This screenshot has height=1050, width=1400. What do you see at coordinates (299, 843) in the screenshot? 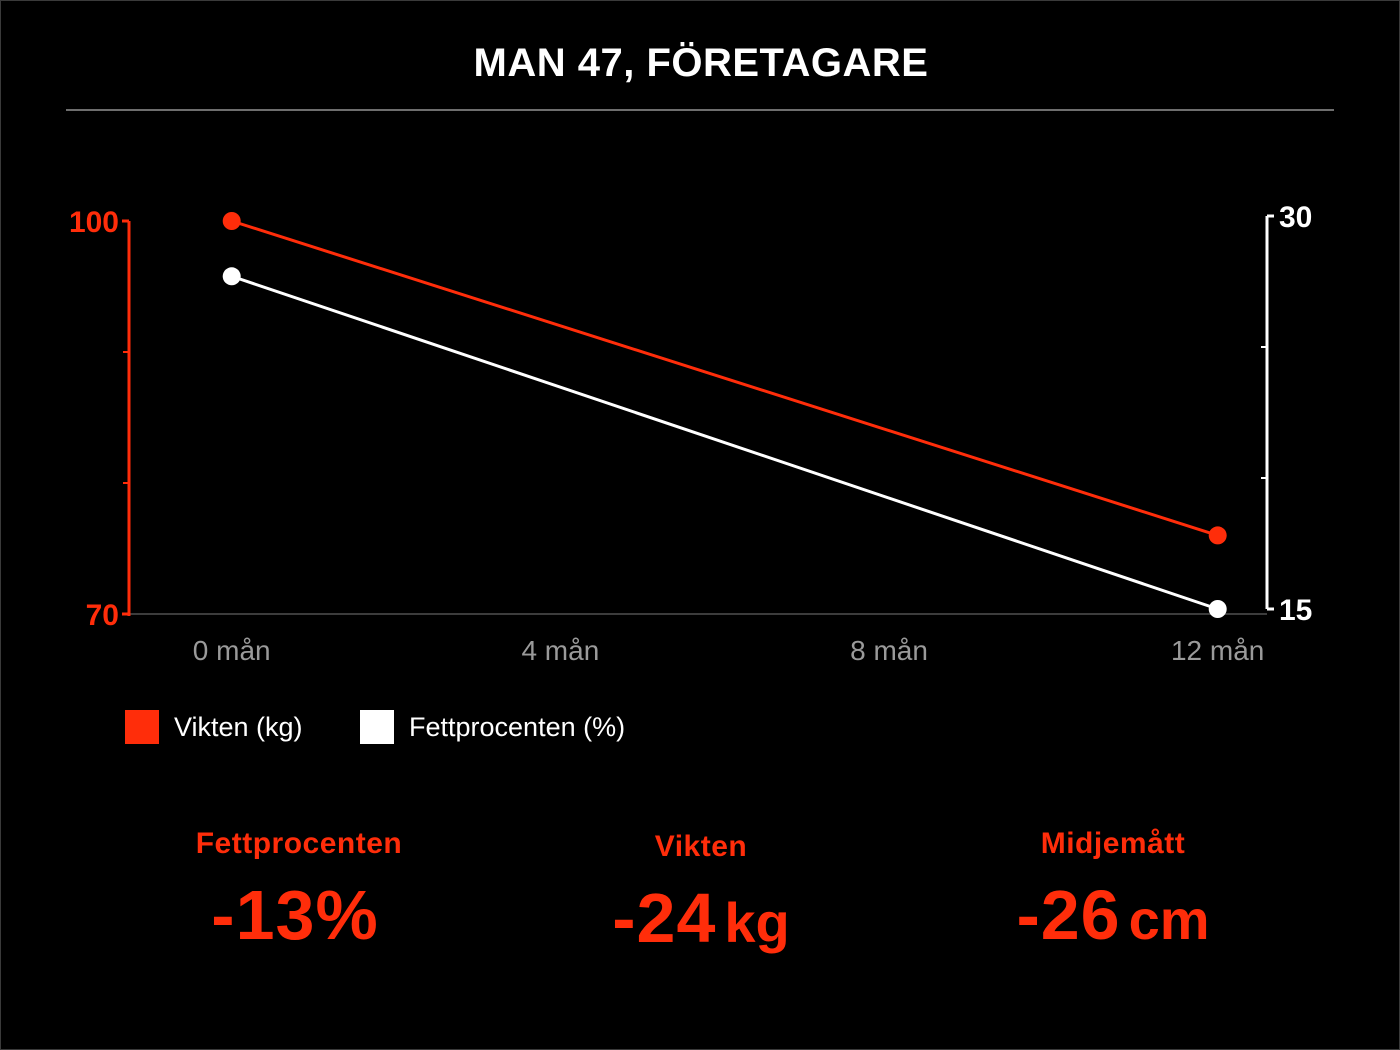
I see `stat-label: Fettprocenten` at bounding box center [299, 843].